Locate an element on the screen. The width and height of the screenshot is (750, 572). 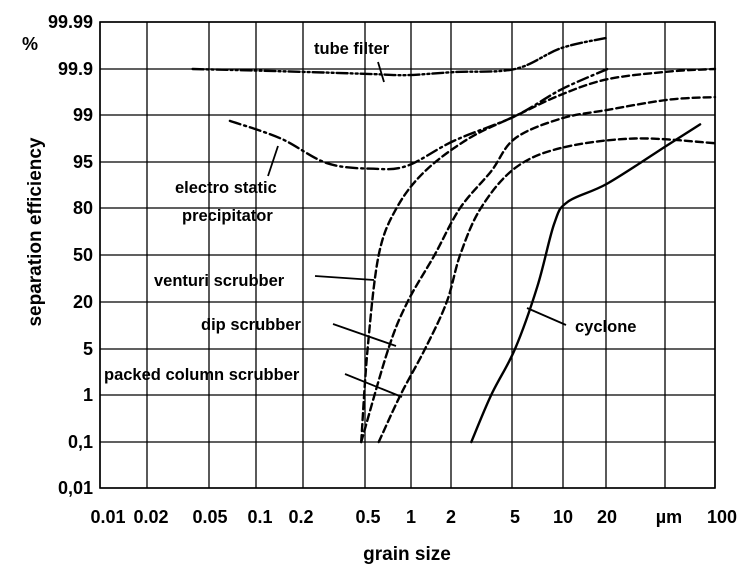
x-tick-label: 0.5 is located at coordinates (367, 517).